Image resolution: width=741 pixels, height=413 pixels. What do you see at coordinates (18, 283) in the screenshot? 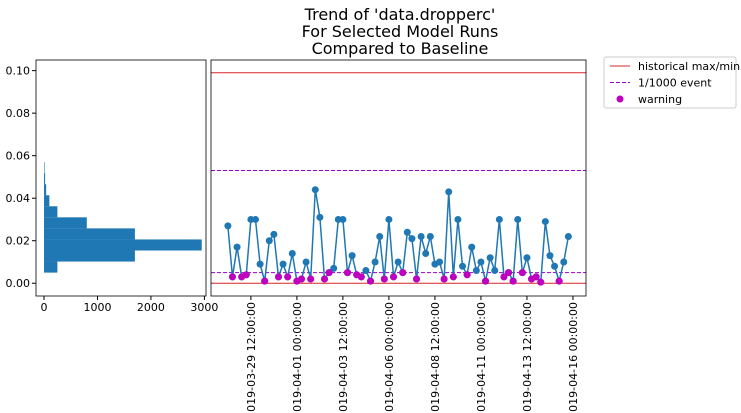
I see `y-tick-label: 0.00` at bounding box center [18, 283].